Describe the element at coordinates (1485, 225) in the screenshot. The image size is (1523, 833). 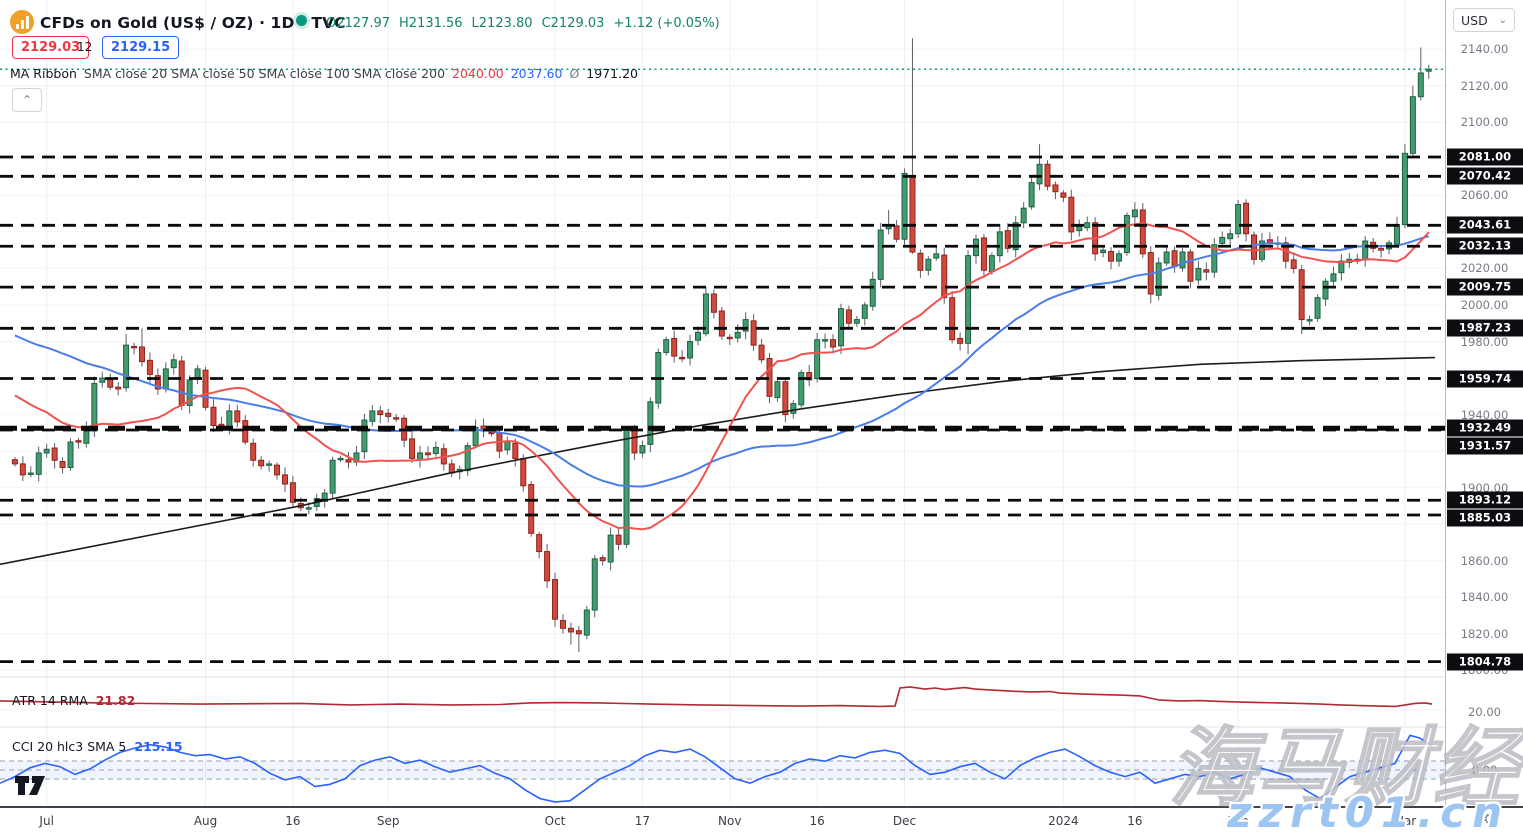
I see `price-level-chip: 2043.61` at that location.